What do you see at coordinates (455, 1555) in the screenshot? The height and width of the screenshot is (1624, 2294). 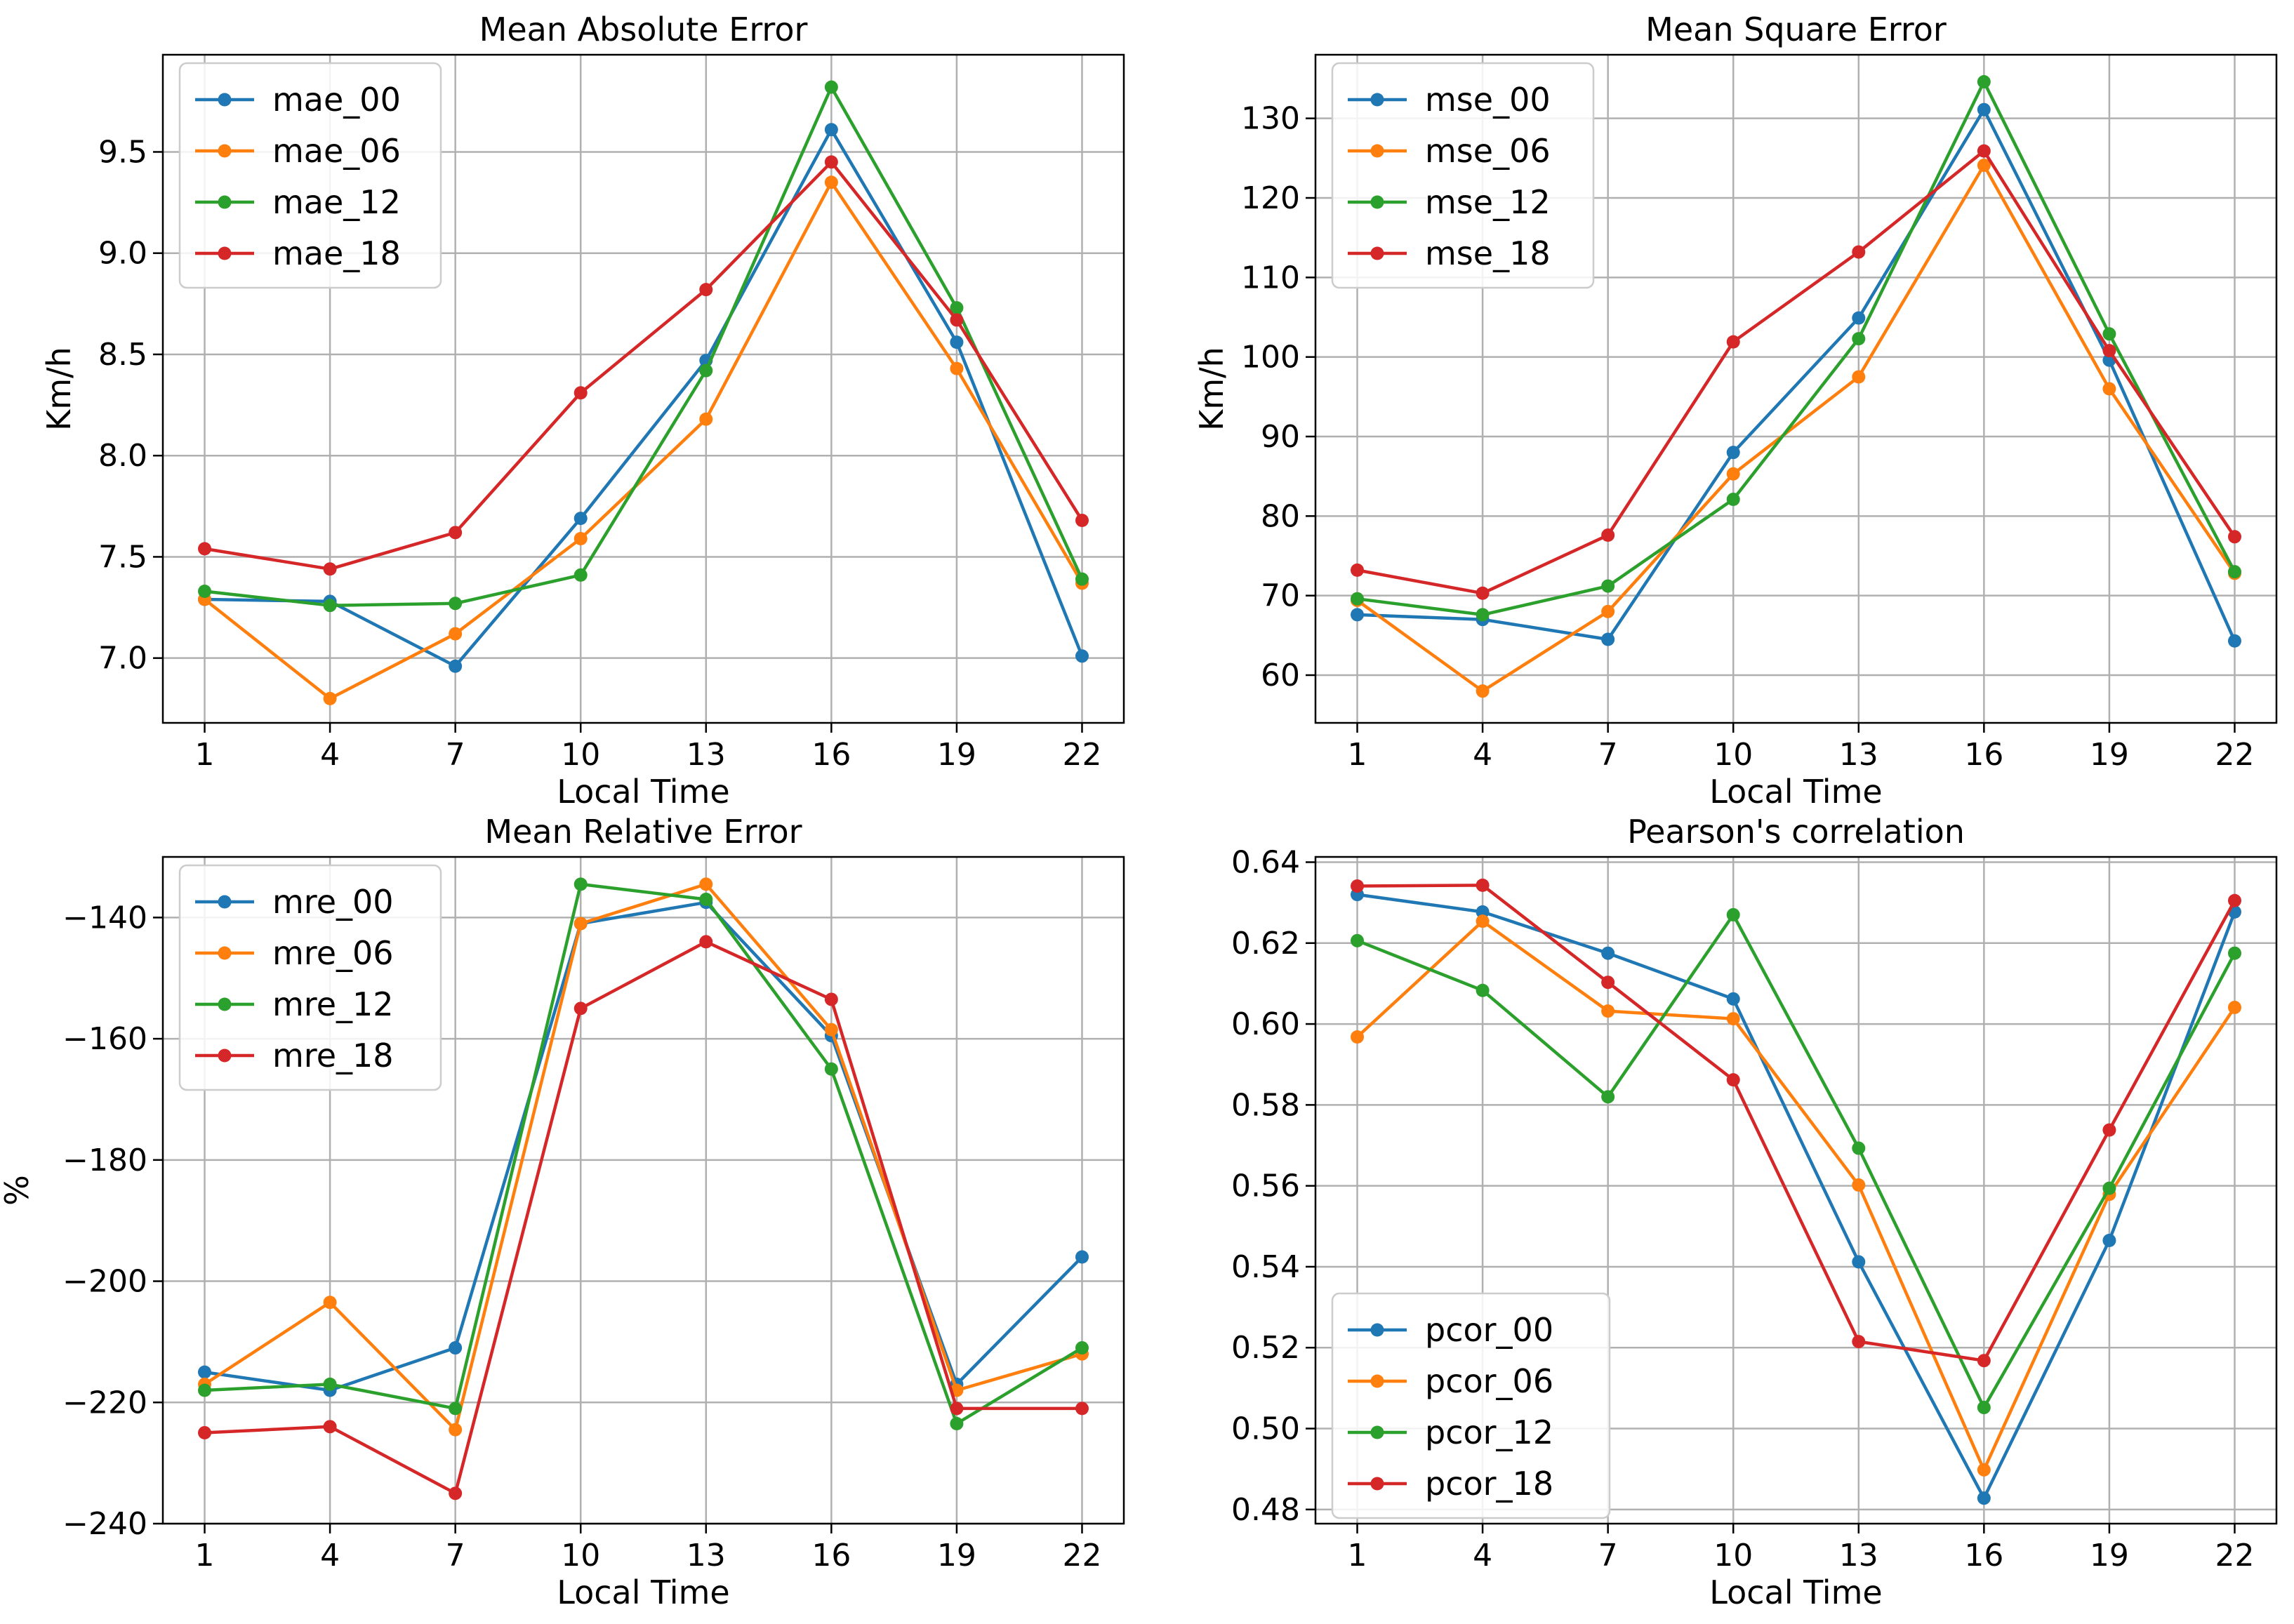 I see `mre-x-tick-label: 7` at bounding box center [455, 1555].